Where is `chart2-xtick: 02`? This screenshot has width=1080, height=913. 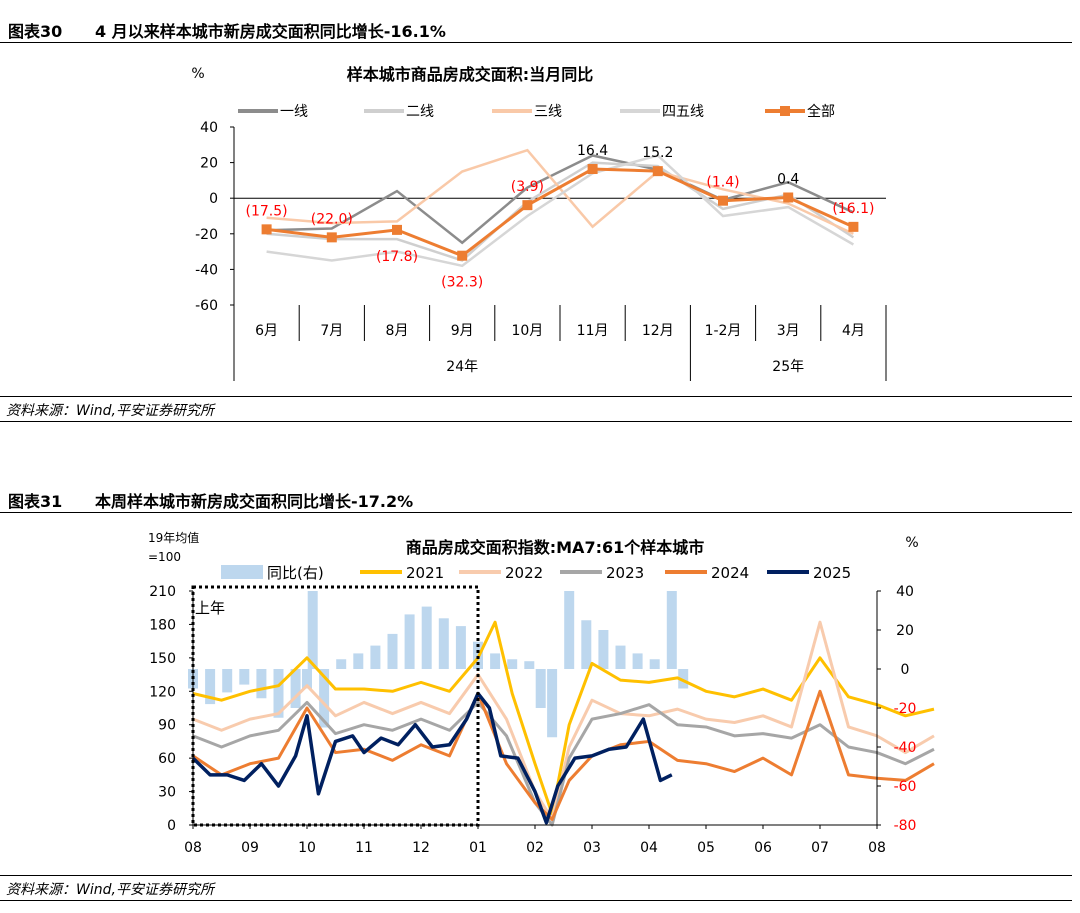
chart2-xtick: 02 is located at coordinates (535, 848).